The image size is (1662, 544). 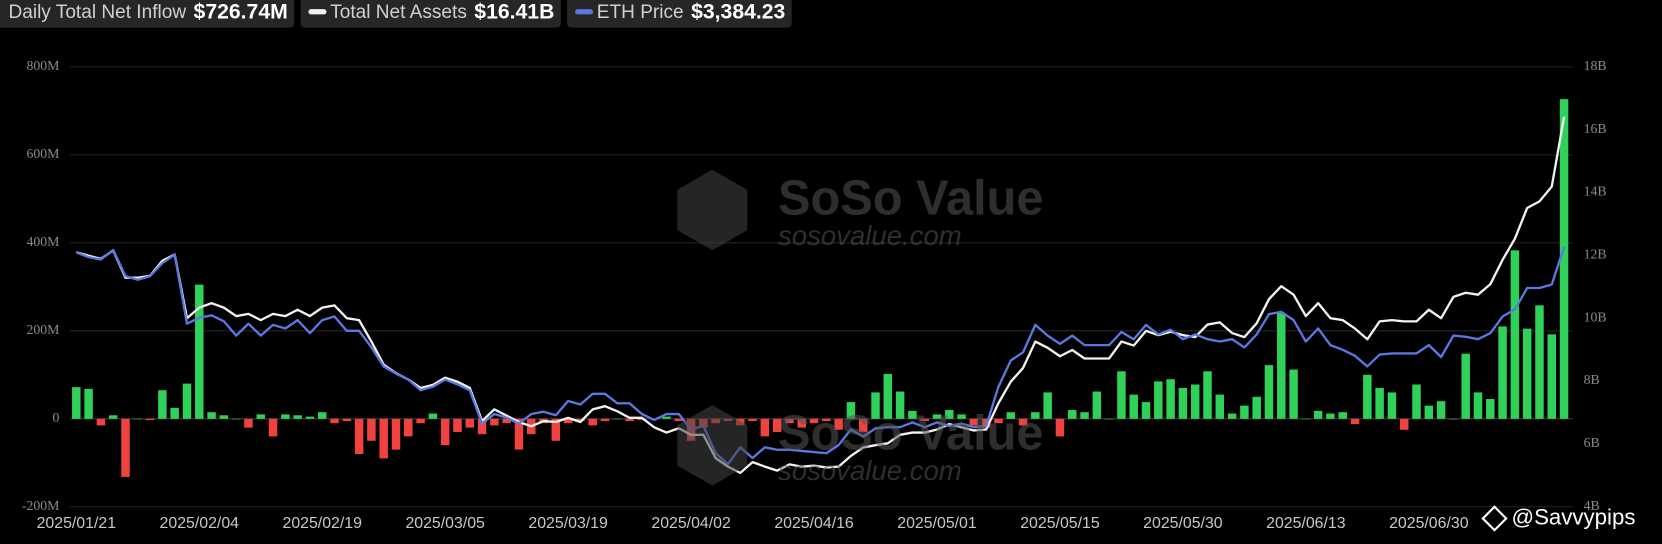 What do you see at coordinates (42, 329) in the screenshot?
I see `y-tick-label: 200M` at bounding box center [42, 329].